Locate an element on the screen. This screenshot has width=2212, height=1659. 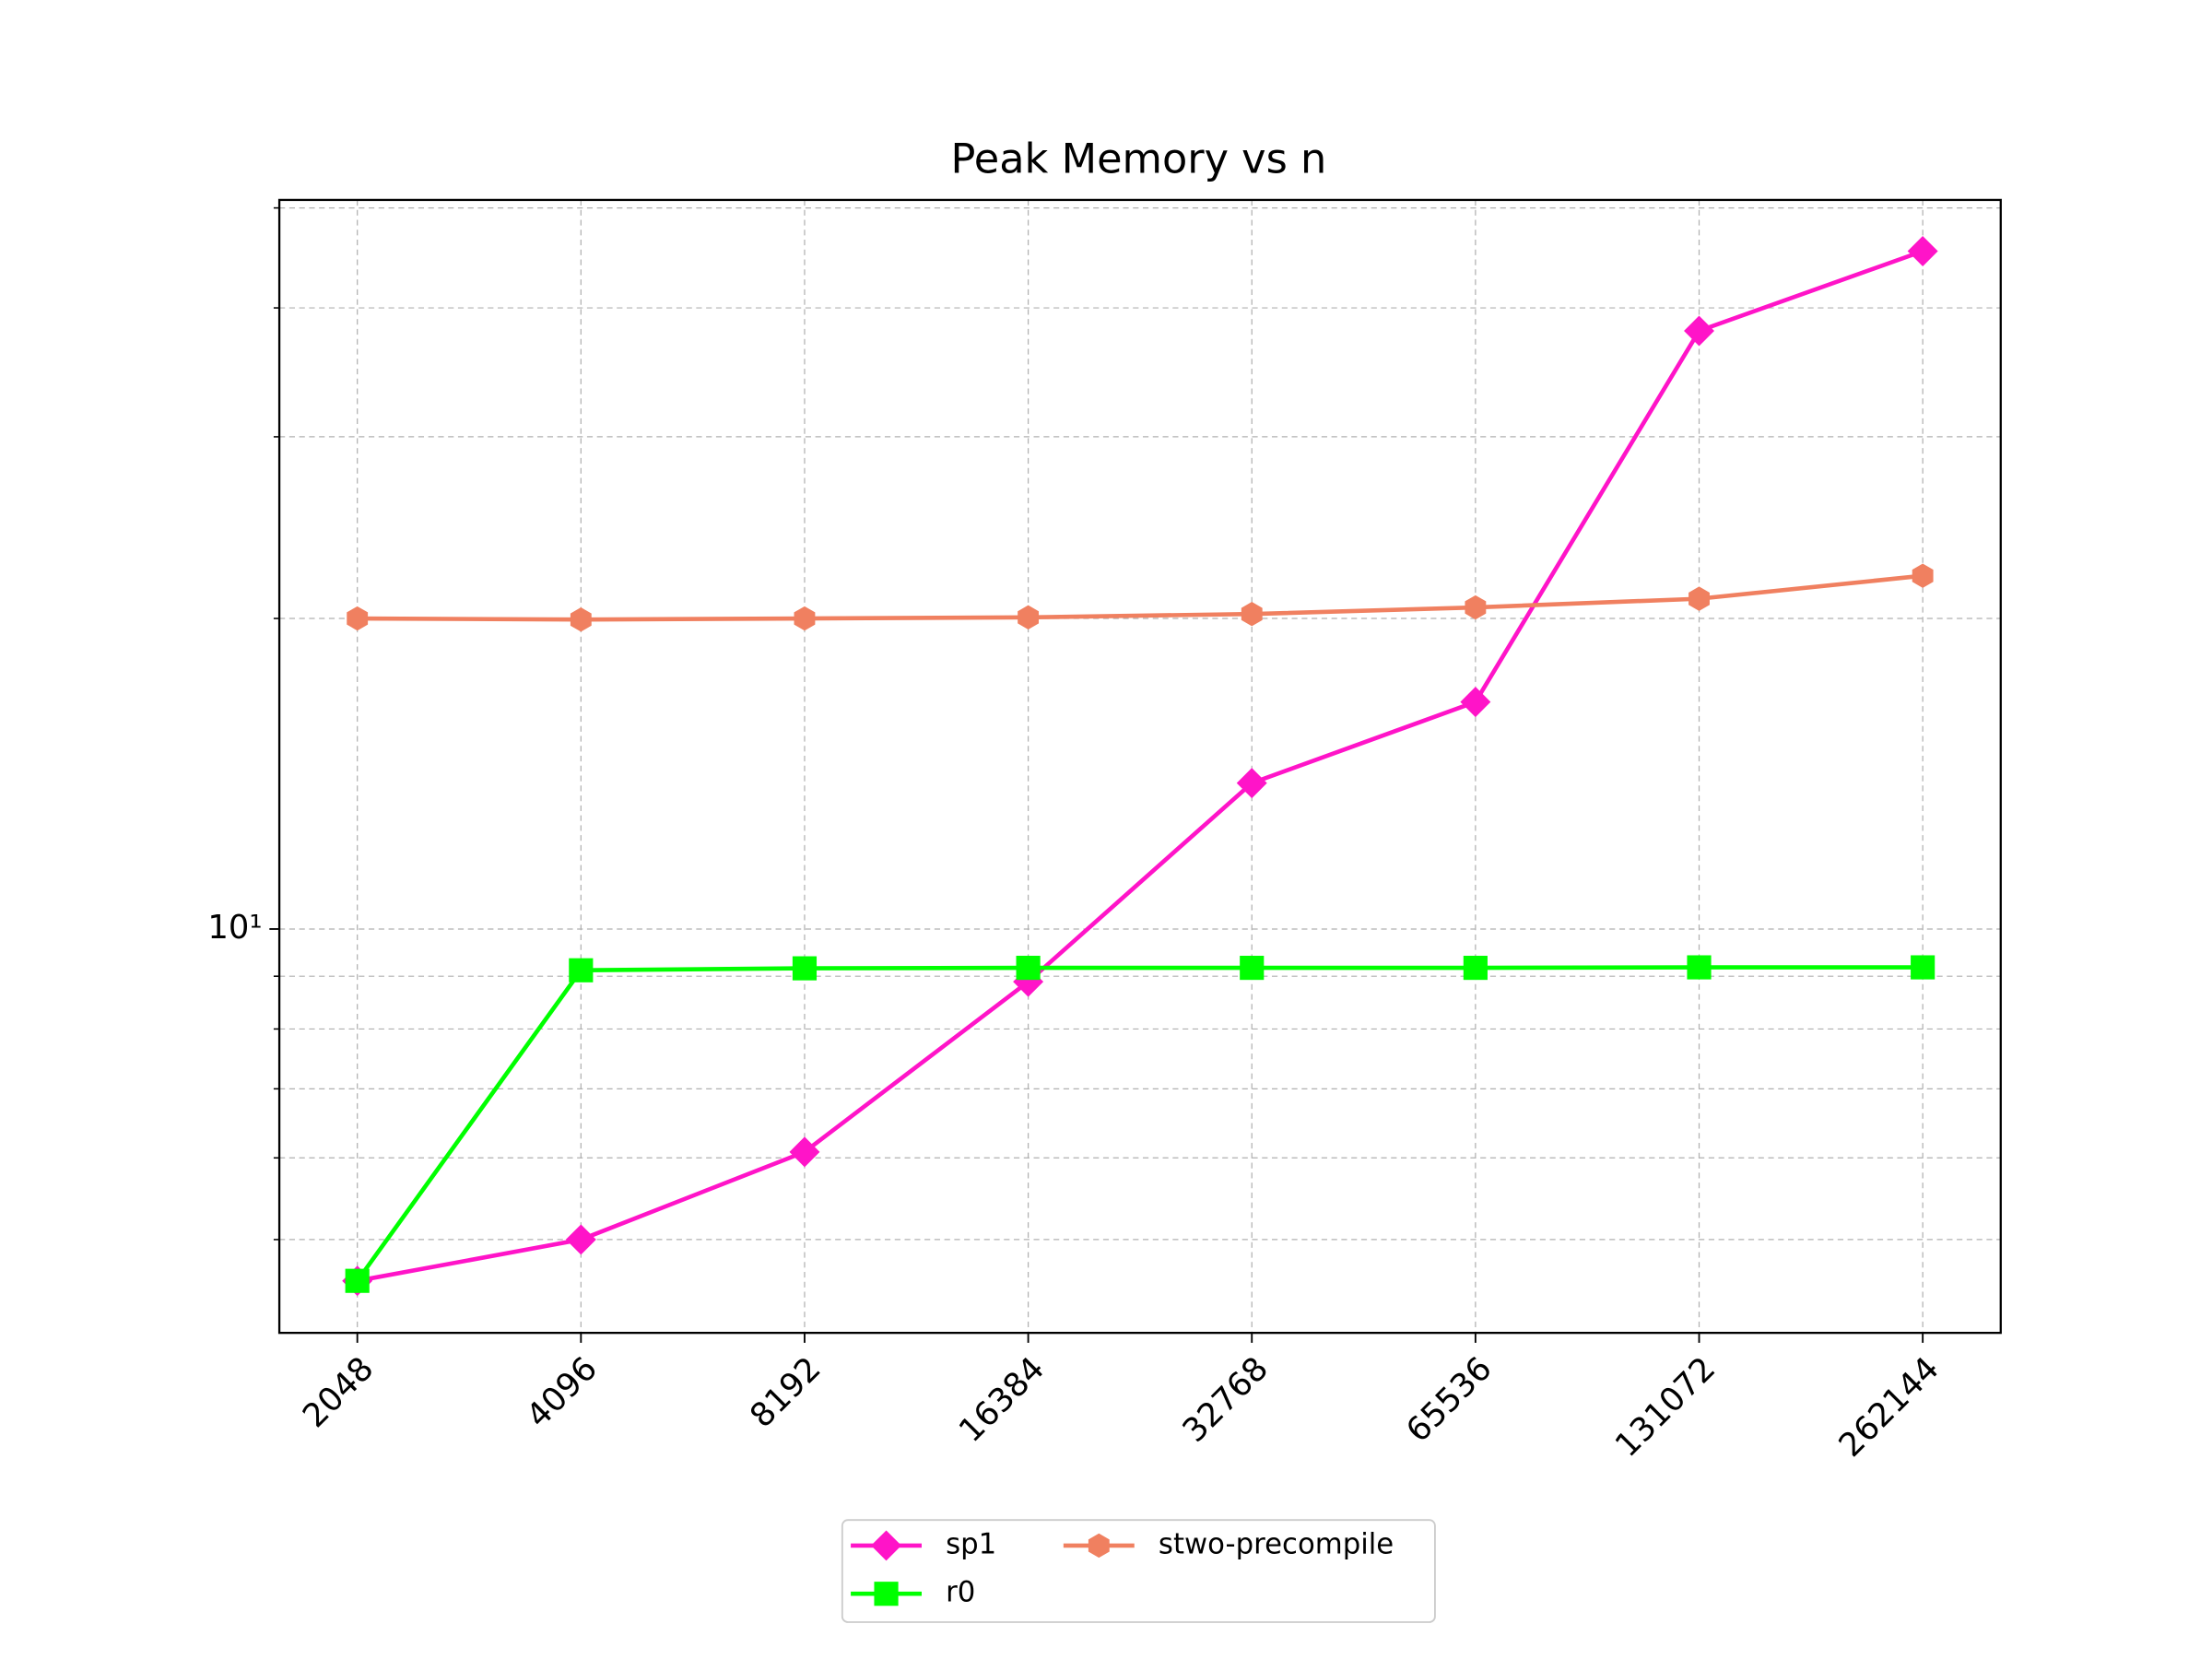
legend-label: sp1 is located at coordinates (971, 1543).